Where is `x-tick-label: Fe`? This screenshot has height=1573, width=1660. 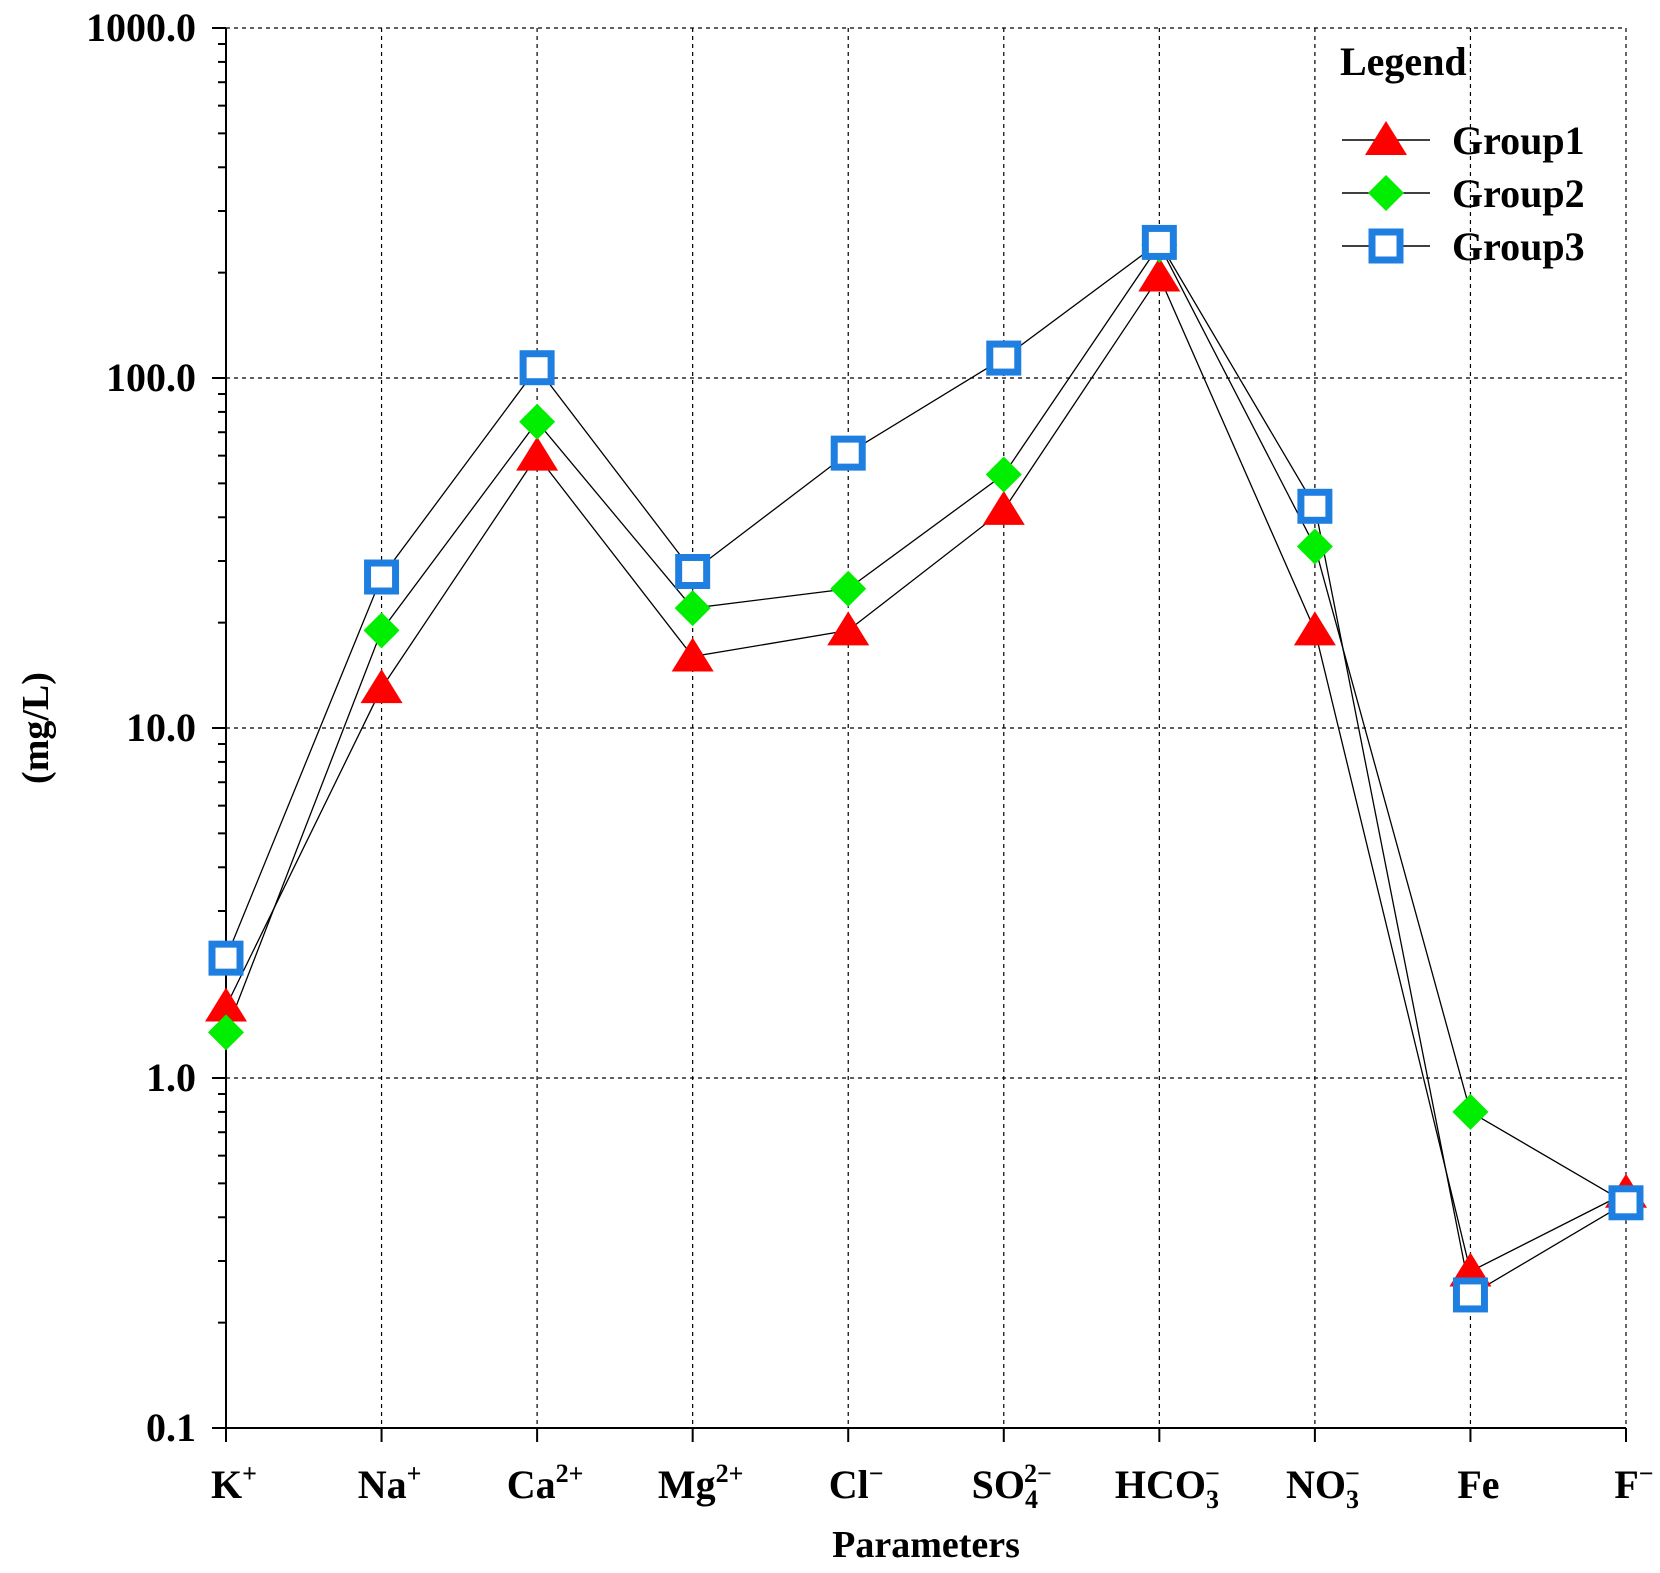
x-tick-label: Fe is located at coordinates (1478, 1484).